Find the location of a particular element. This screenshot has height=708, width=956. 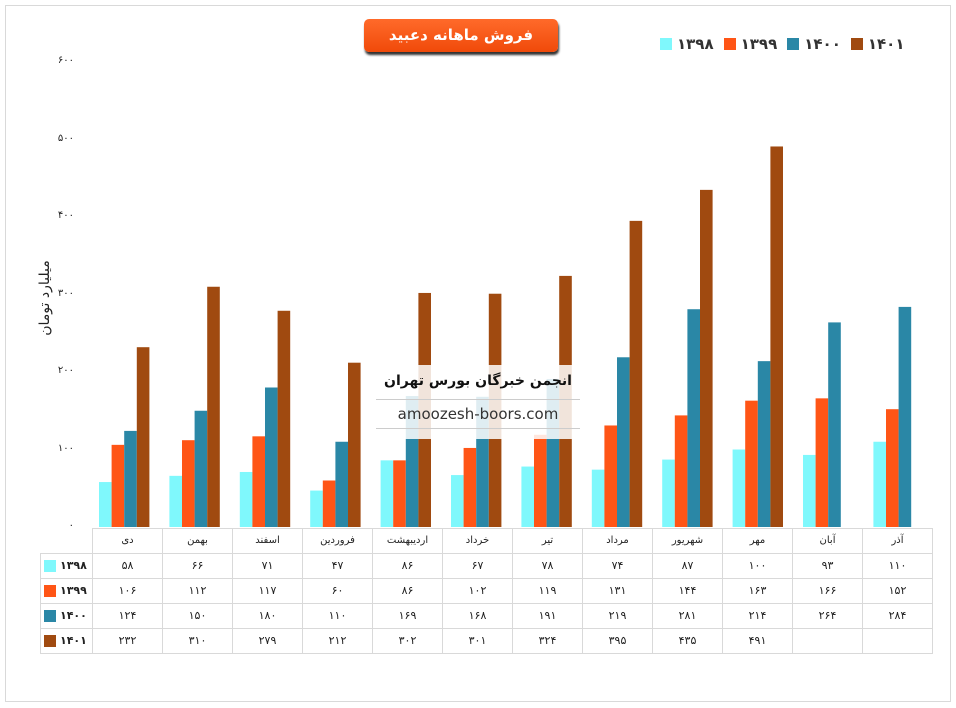

data-label: ۴۷ is located at coordinates (337, 565).